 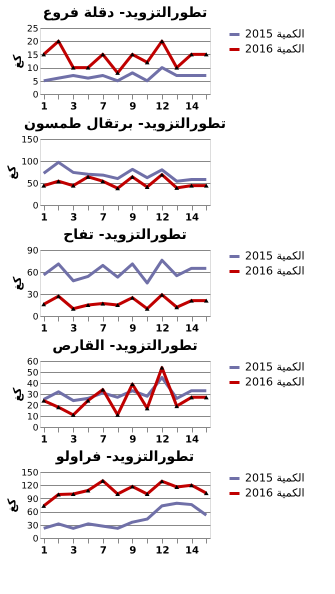 I want to click on y-tick-label: 5, so click(x=35, y=82).